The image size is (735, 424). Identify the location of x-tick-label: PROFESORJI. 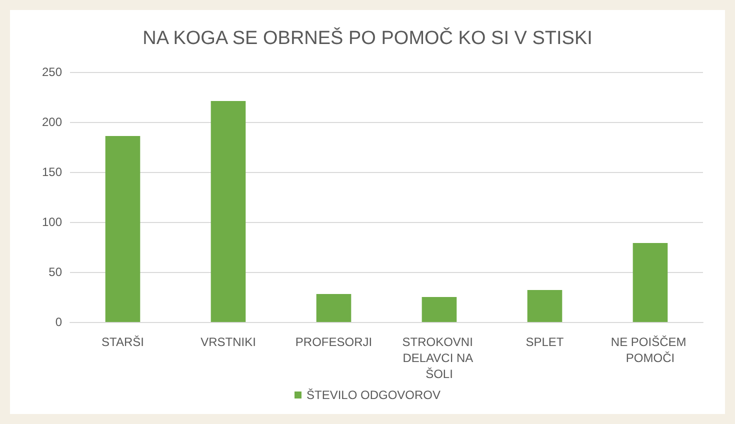
(333, 342).